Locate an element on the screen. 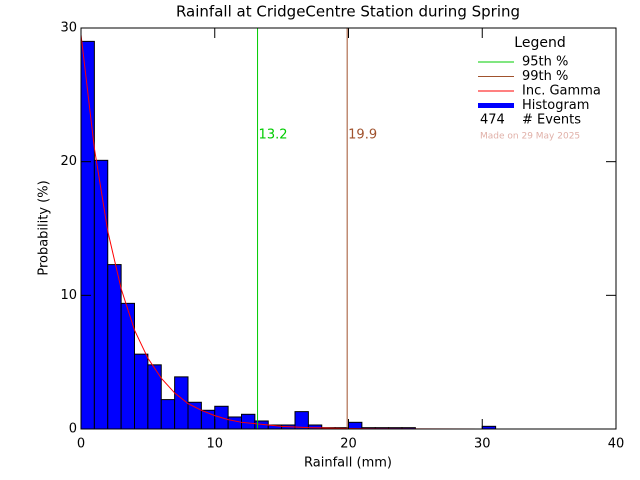 The width and height of the screenshot is (640, 480). x-tick-label: 20 is located at coordinates (348, 444).